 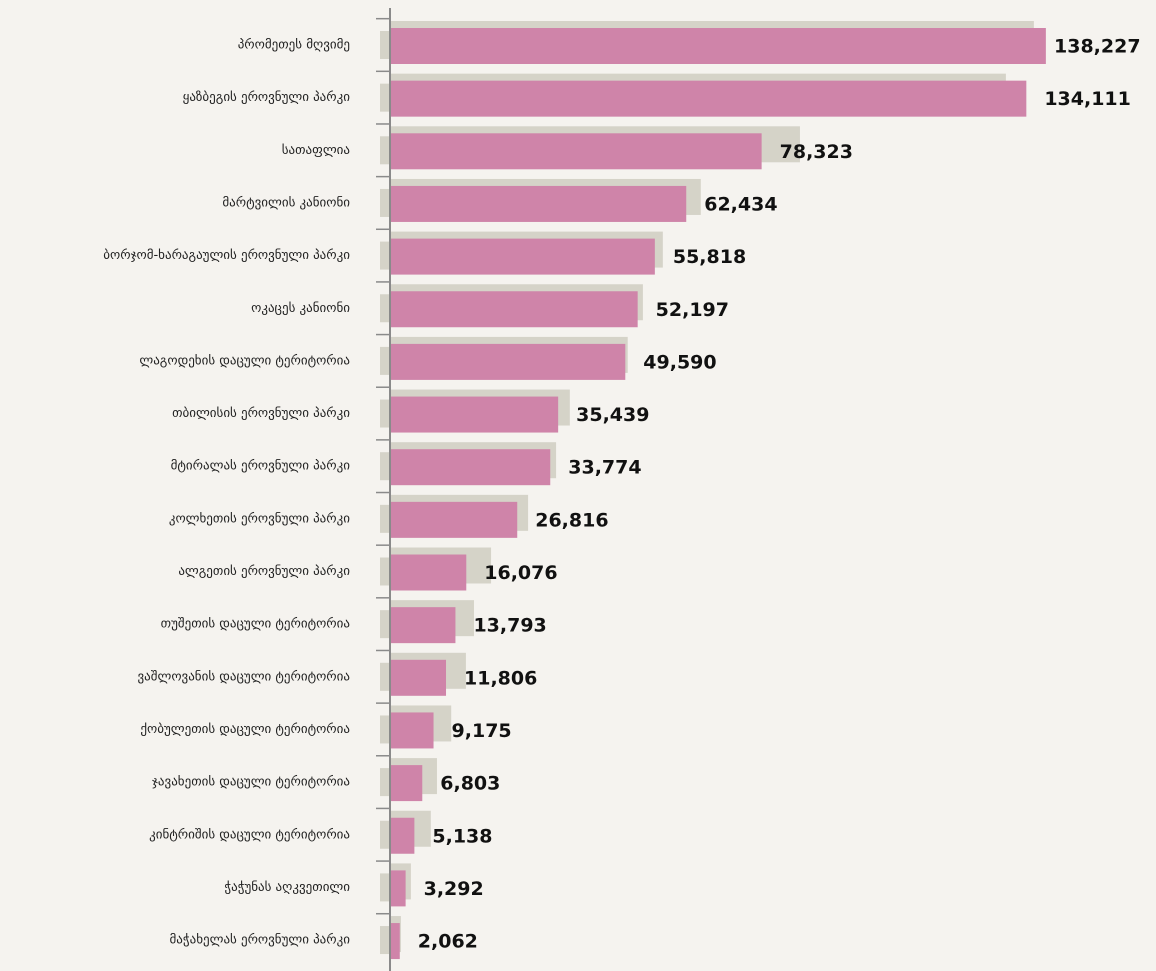 What do you see at coordinates (261, 413) in the screenshot?
I see `category-label: თბილისის ეროვნული პარკი` at bounding box center [261, 413].